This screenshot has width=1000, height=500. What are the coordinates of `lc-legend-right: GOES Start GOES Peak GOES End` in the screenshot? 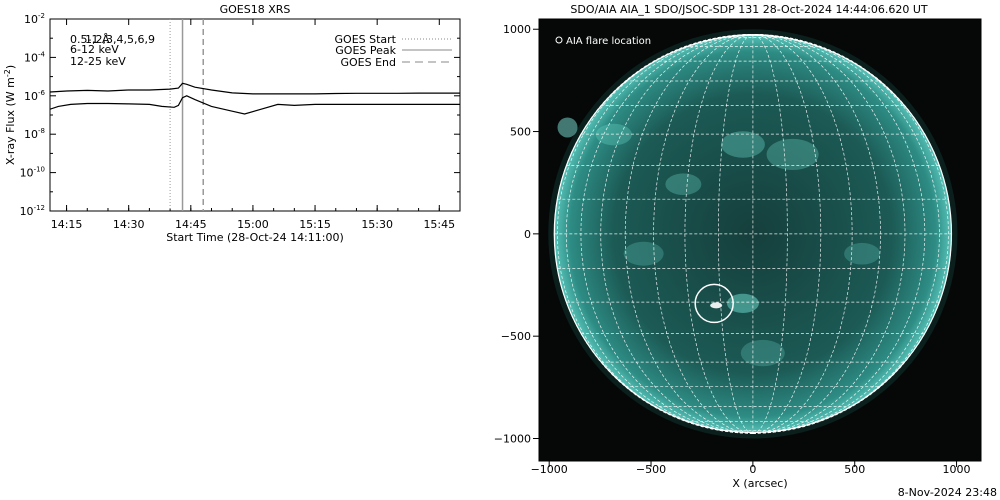 It's located at (393, 51).